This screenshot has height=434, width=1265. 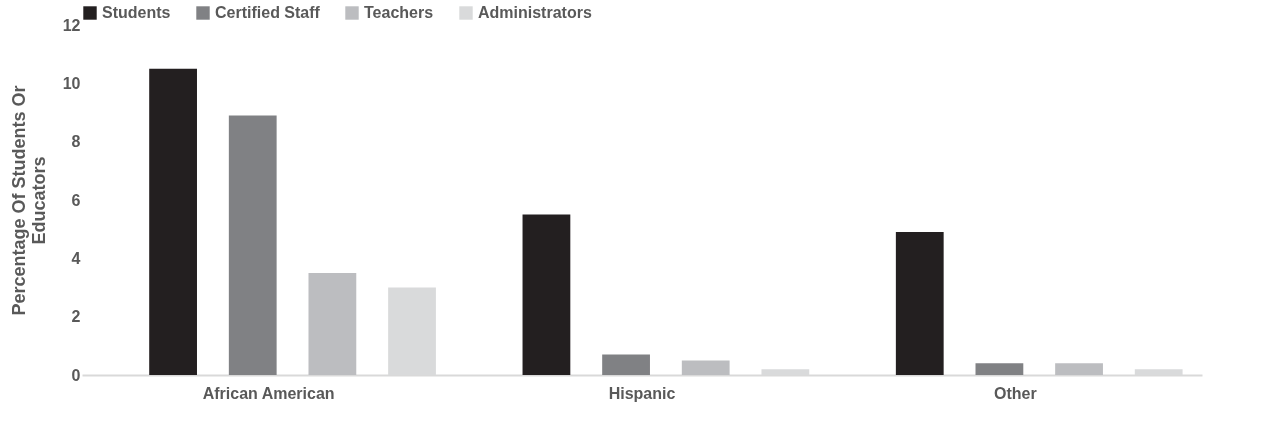 What do you see at coordinates (535, 12) in the screenshot?
I see `legend-label: Administrators` at bounding box center [535, 12].